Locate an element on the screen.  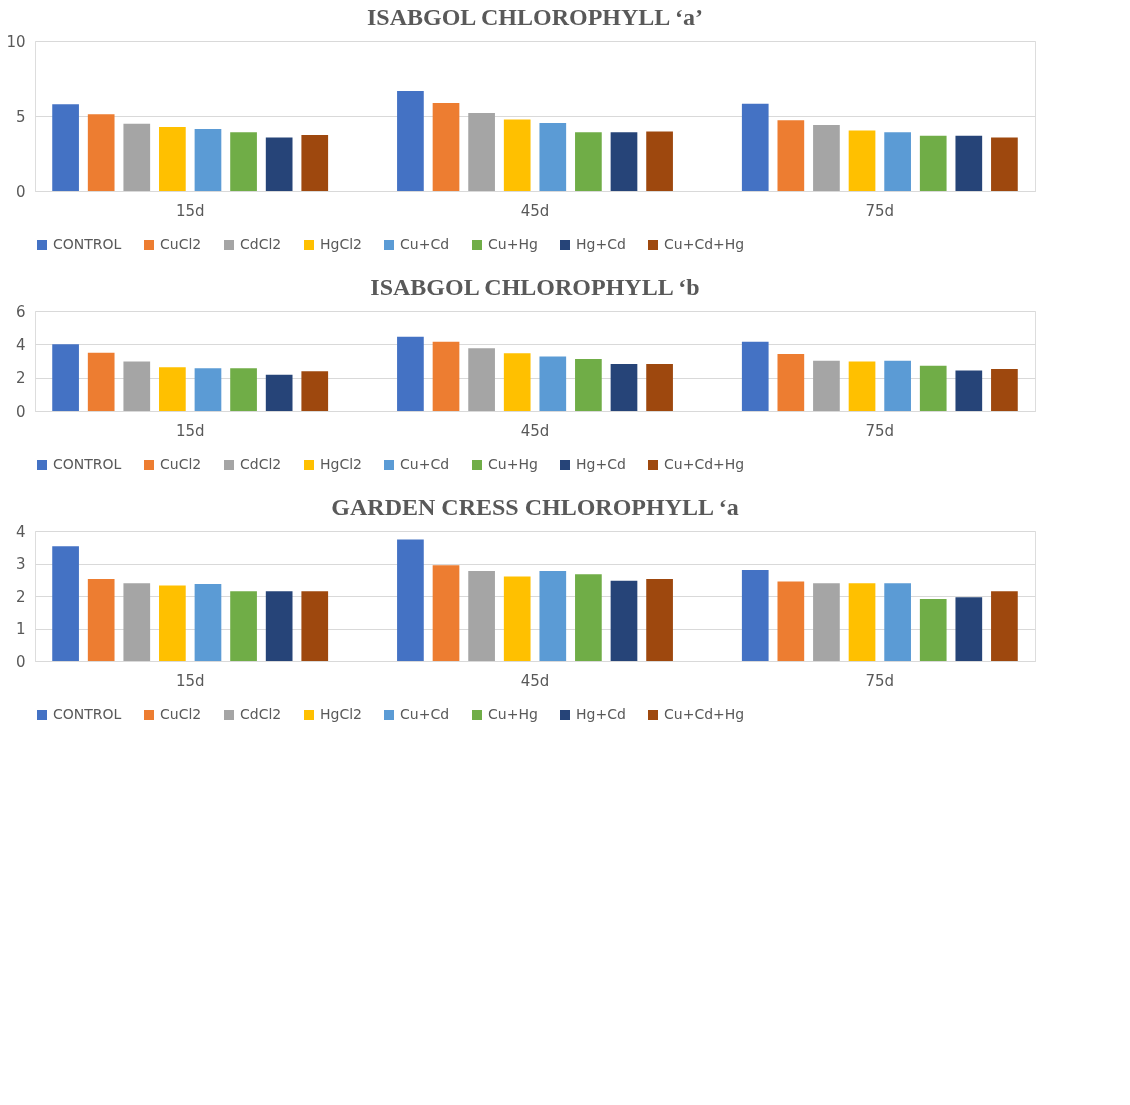
y-tick-label: 1 is located at coordinates (20, 629).